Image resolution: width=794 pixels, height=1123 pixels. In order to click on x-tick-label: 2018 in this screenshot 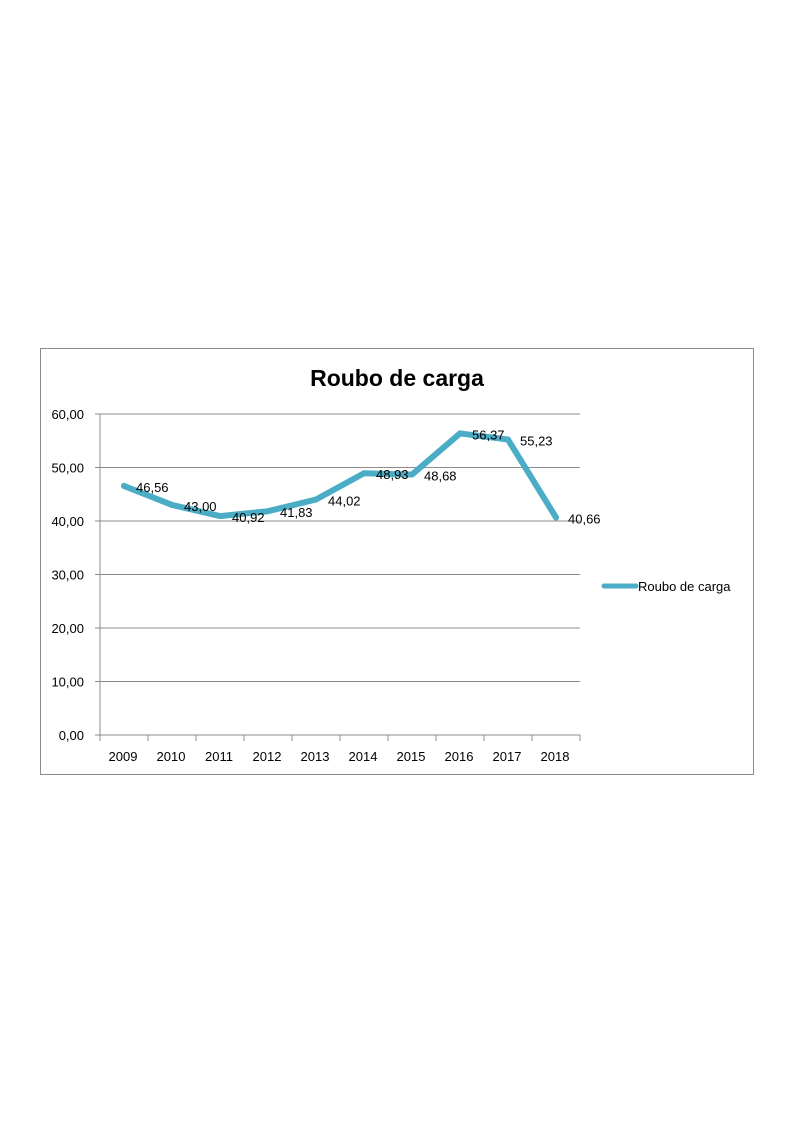, I will do `click(555, 756)`.